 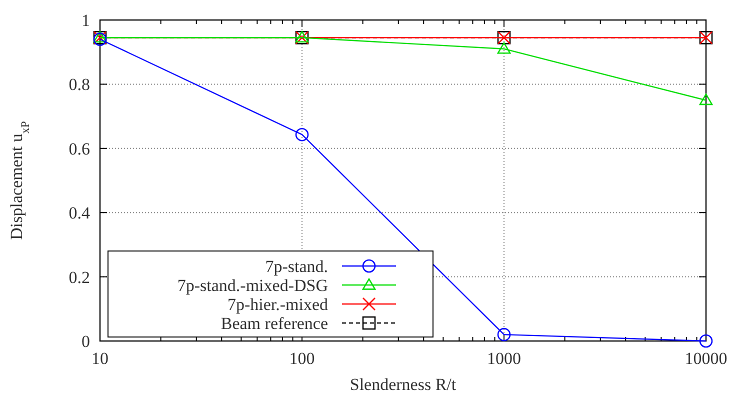 What do you see at coordinates (86, 341) in the screenshot?
I see `y-tick-label: 0` at bounding box center [86, 341].